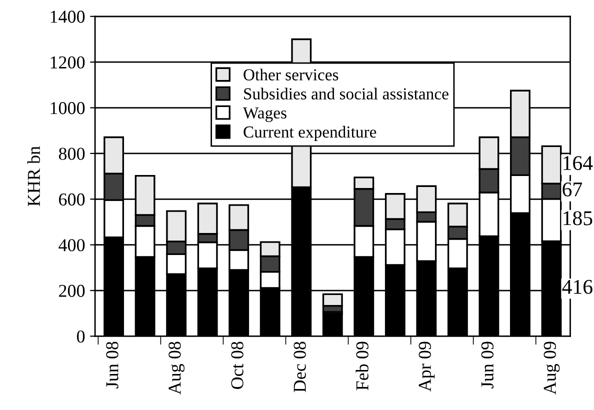 Image resolution: width=594 pixels, height=410 pixels. I want to click on x-tick-label: Oct 08, so click(237, 365).